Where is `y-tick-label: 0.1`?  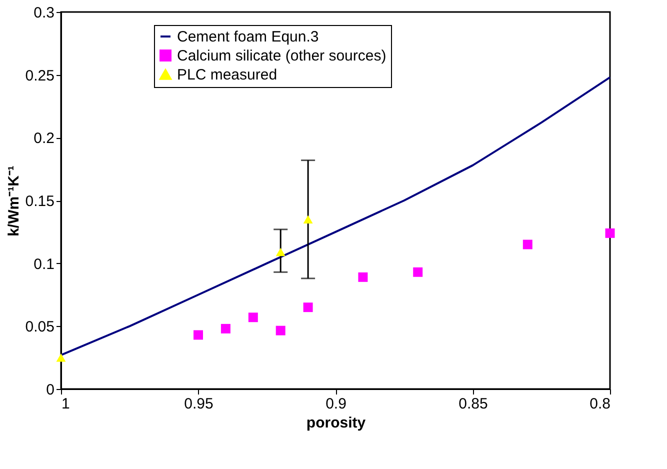
y-tick-label: 0.1 is located at coordinates (44, 264).